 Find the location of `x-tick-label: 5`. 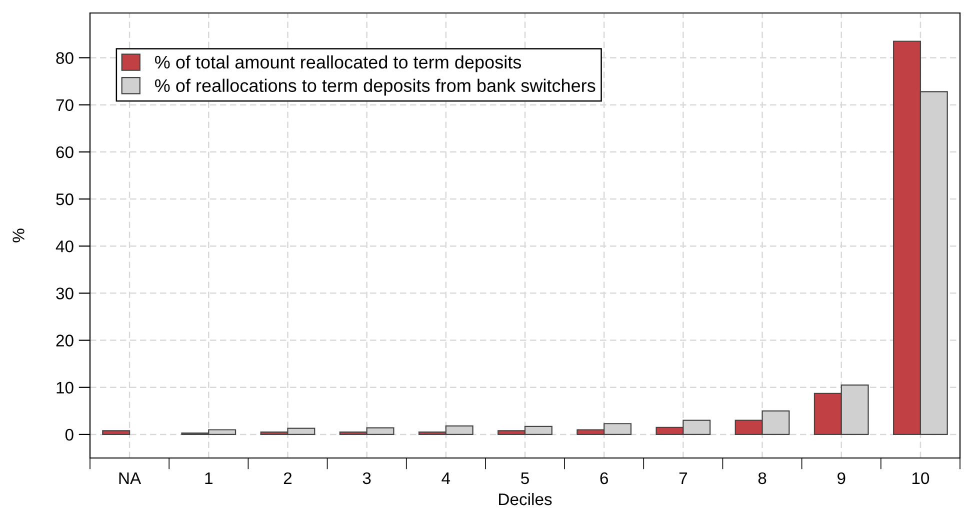

x-tick-label: 5 is located at coordinates (525, 478).